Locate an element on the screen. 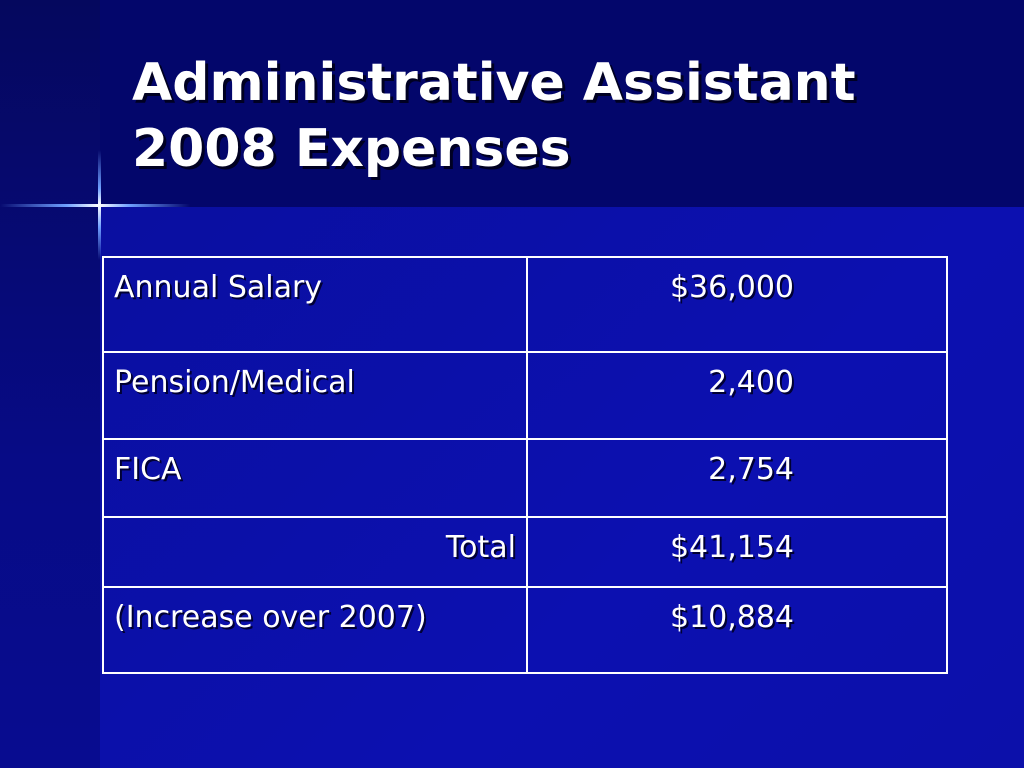 The height and width of the screenshot is (768, 1024). total-label: Total is located at coordinates (315, 552).